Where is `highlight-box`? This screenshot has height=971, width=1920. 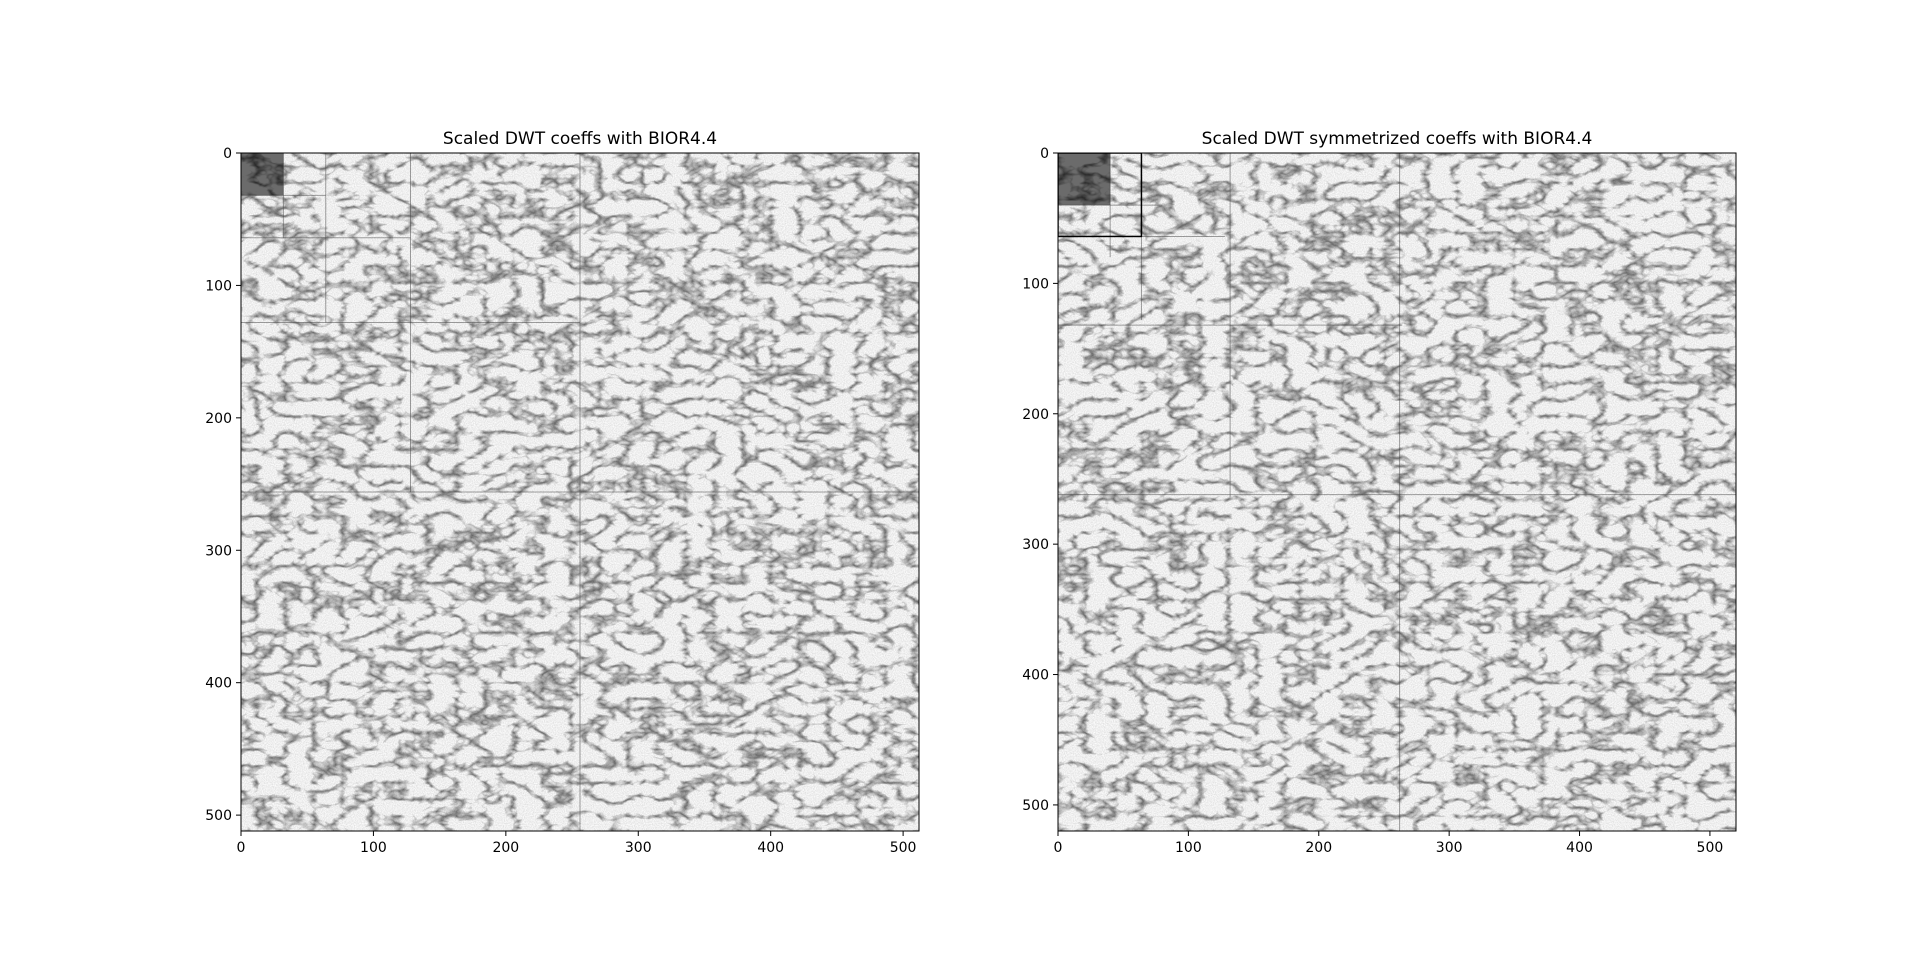 highlight-box is located at coordinates (1100, 195).